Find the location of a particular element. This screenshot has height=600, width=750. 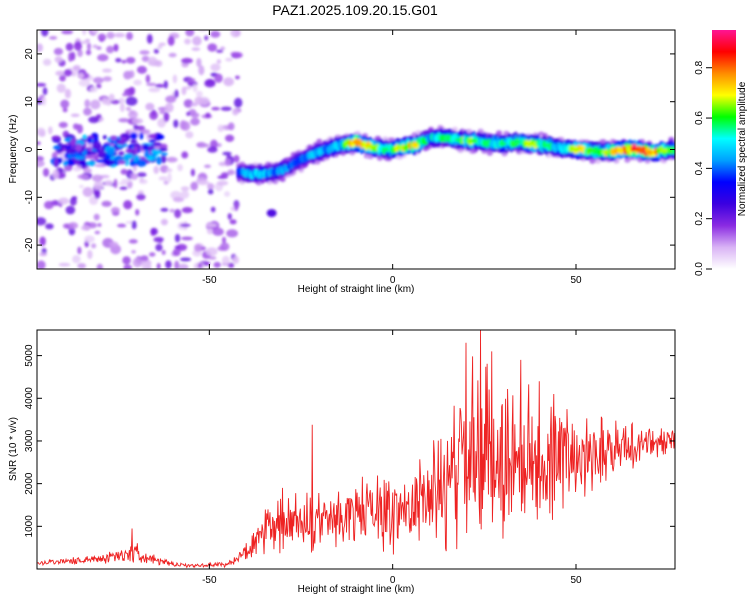

colorbar-ticks: 0.0 0.2 0.4 0.6 0.8 is located at coordinates (703, 168).